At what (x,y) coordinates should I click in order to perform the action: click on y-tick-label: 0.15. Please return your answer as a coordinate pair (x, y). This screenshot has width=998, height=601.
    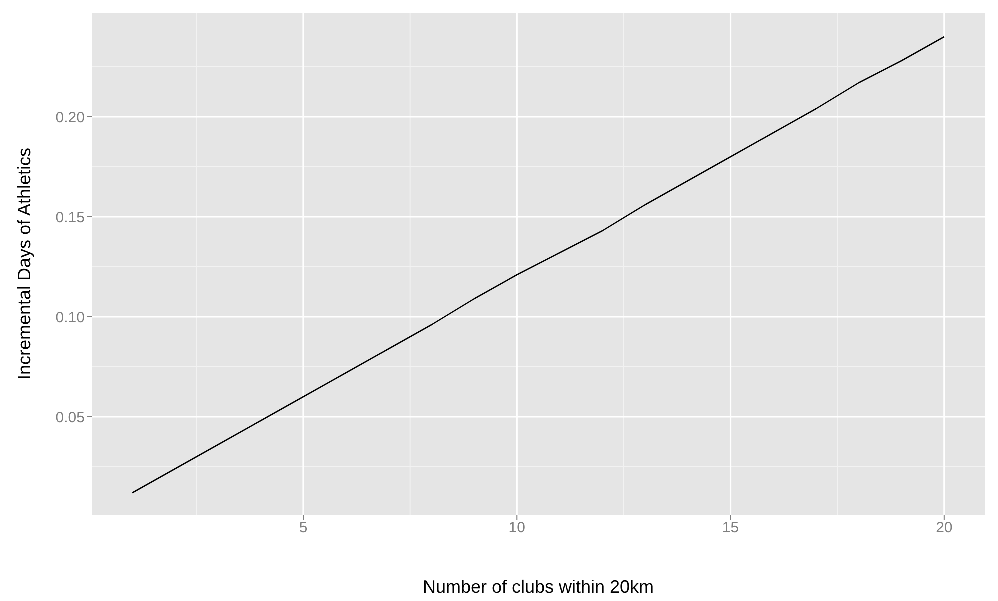
    Looking at the image, I should click on (70, 217).